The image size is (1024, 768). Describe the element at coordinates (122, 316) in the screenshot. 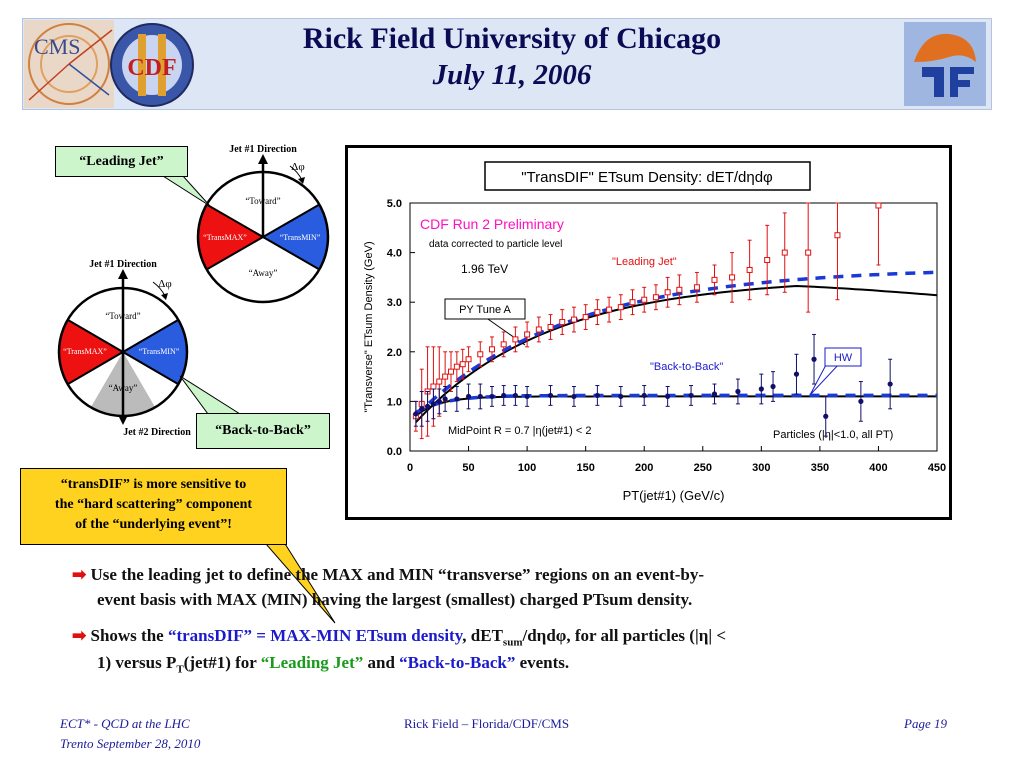

I see `toward-label-2: “Toward”` at that location.